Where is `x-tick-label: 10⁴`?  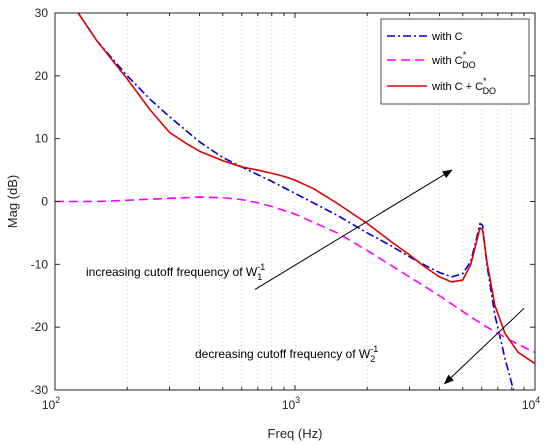 x-tick-label: 10⁴ is located at coordinates (531, 403).